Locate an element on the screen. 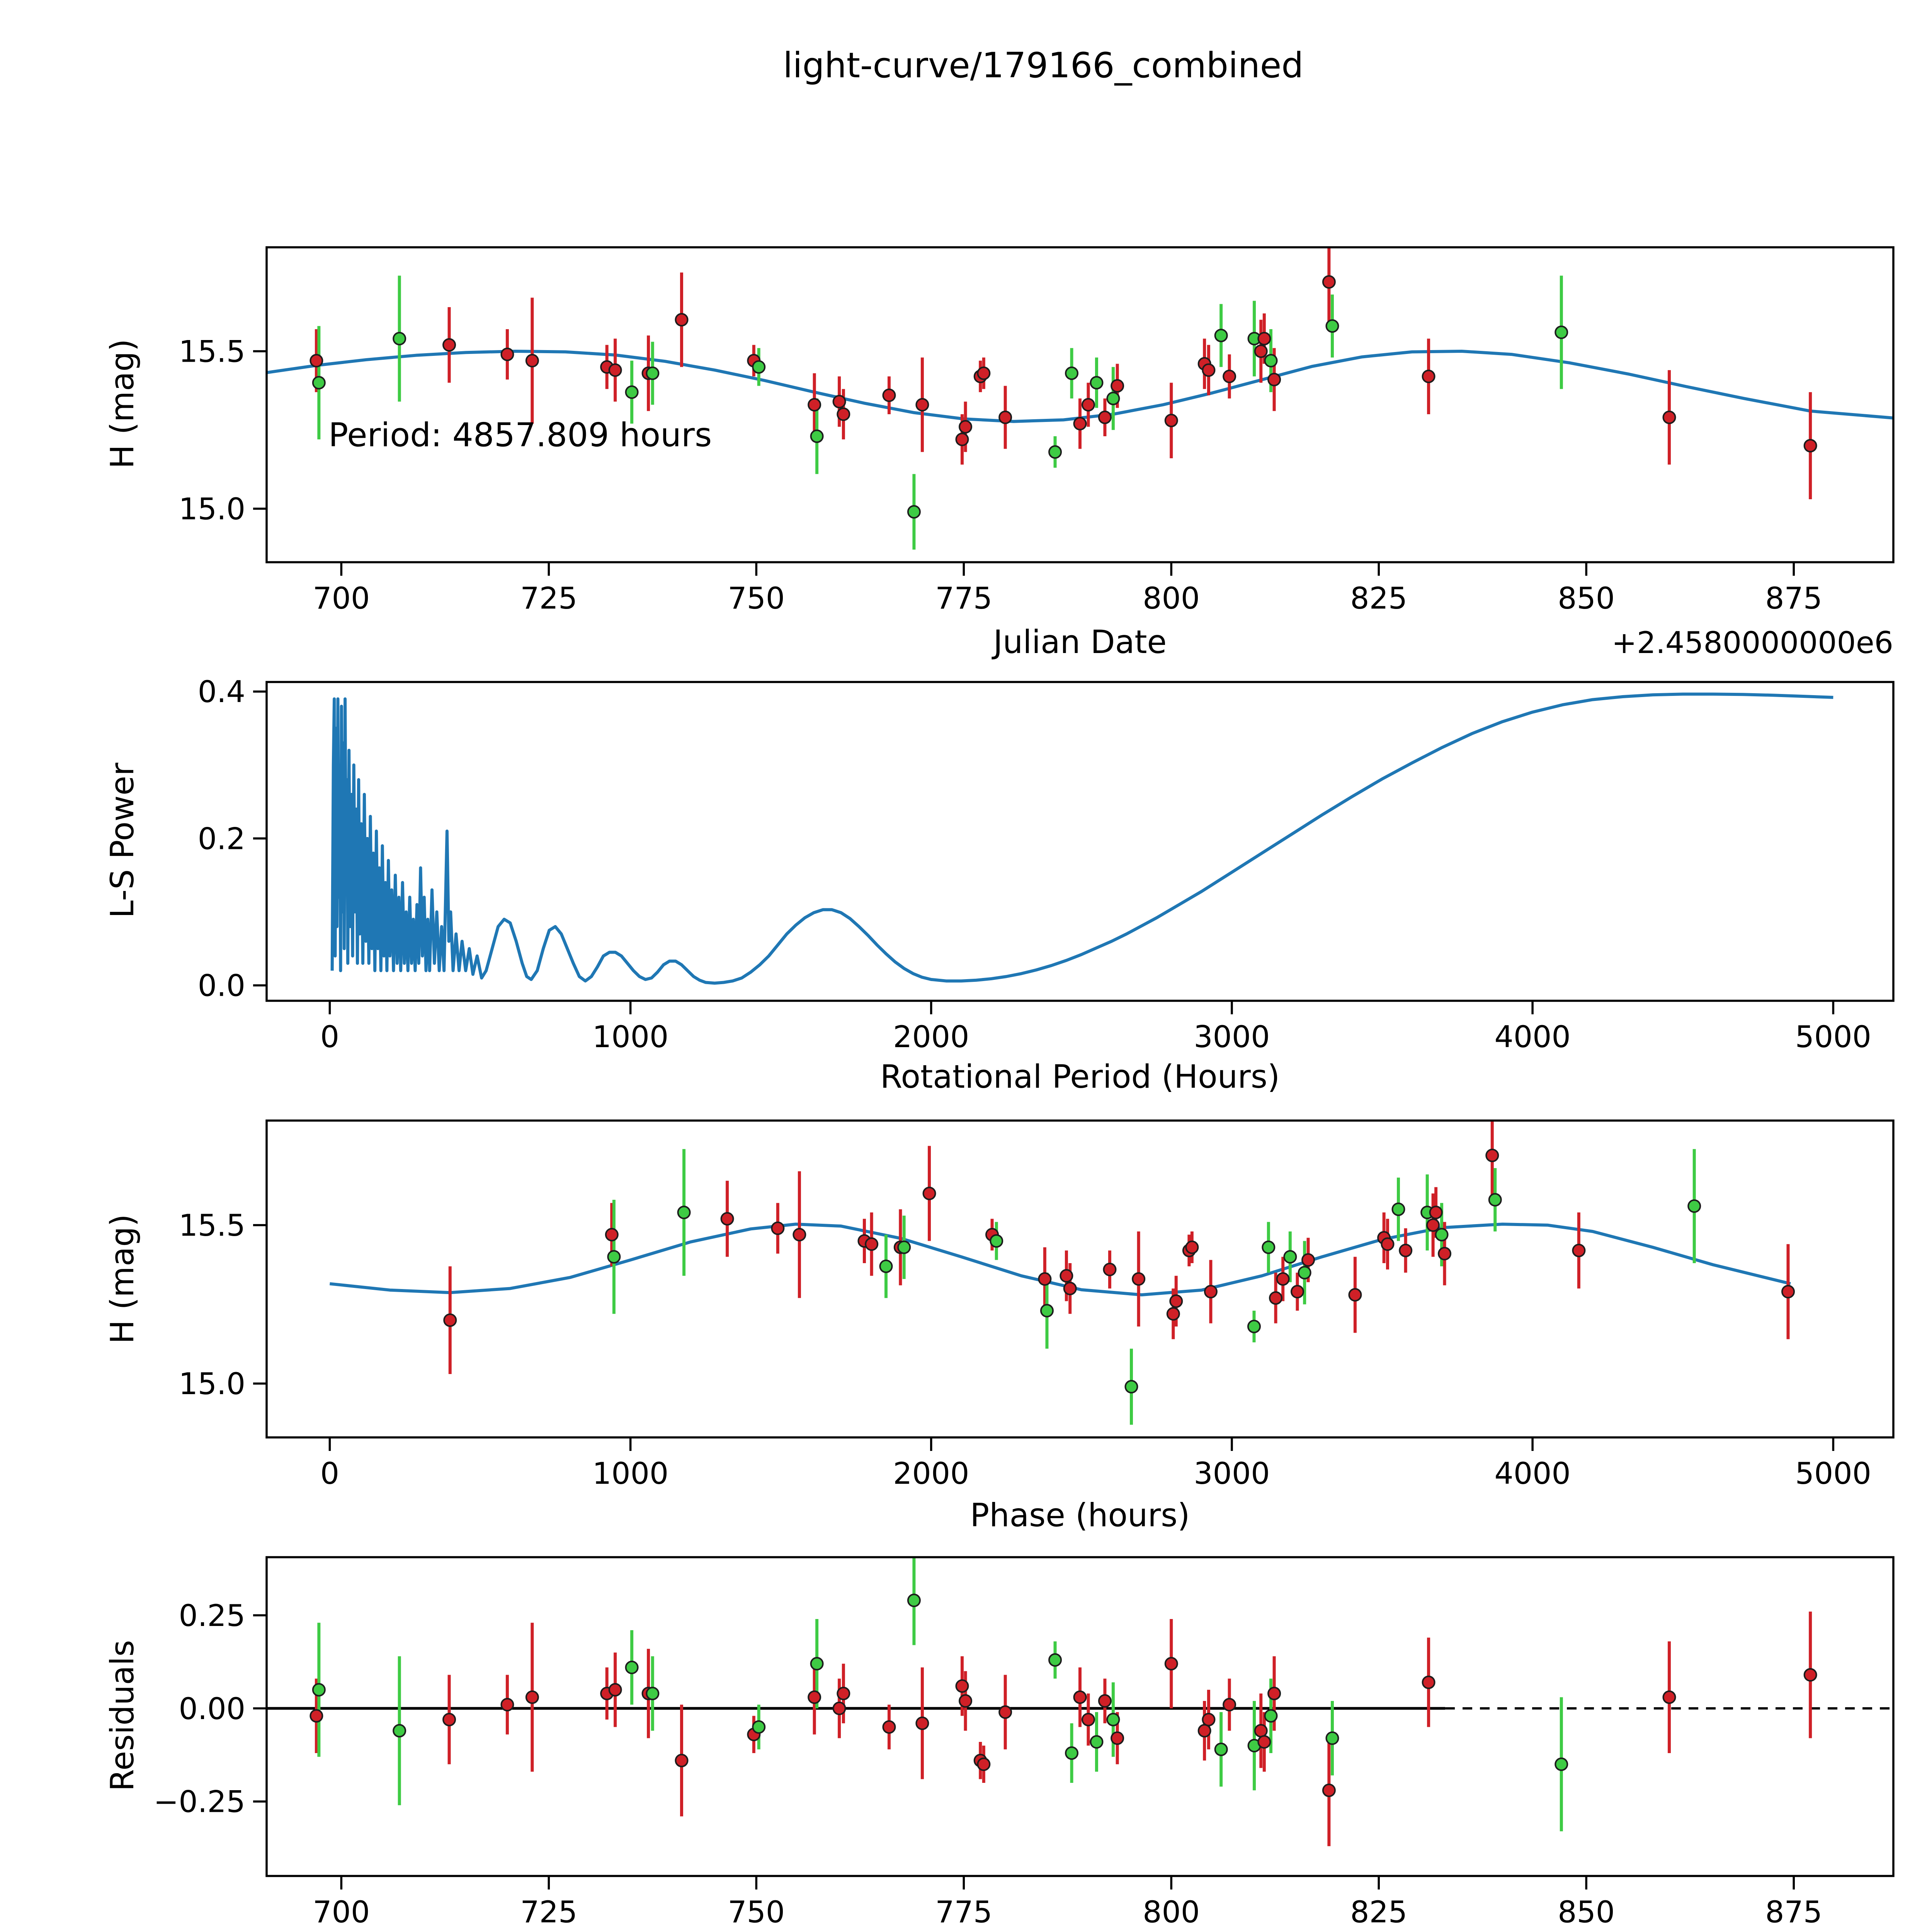 The width and height of the screenshot is (1932, 1932). x-tick-label: 0 is located at coordinates (330, 1037).